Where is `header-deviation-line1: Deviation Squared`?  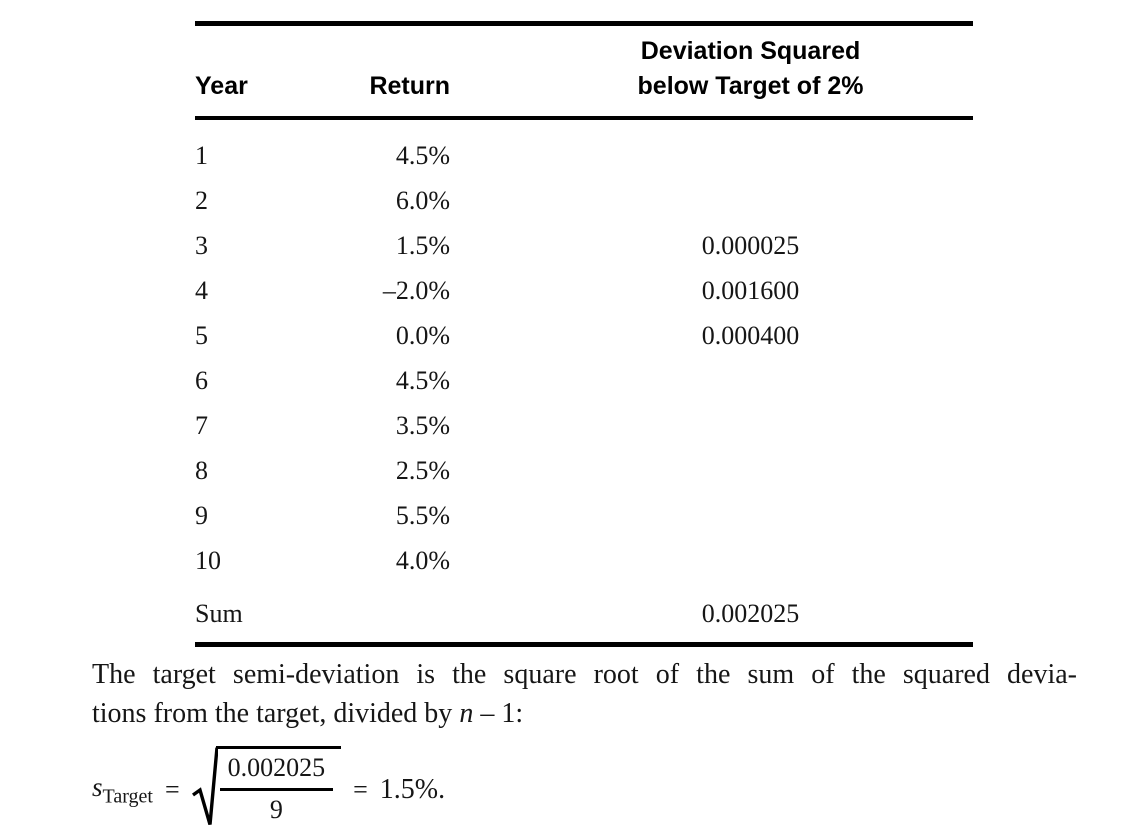 header-deviation-line1: Deviation Squared is located at coordinates (750, 51).